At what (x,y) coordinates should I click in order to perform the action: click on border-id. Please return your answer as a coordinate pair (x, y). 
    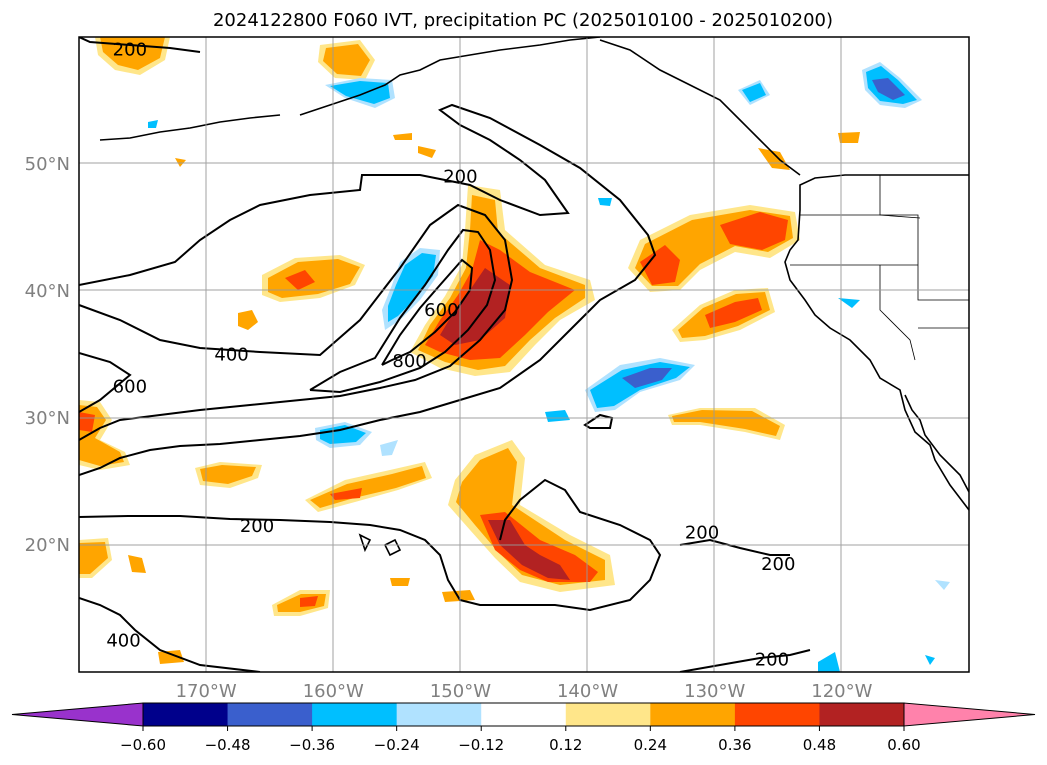
    Looking at the image, I should click on (924, 238).